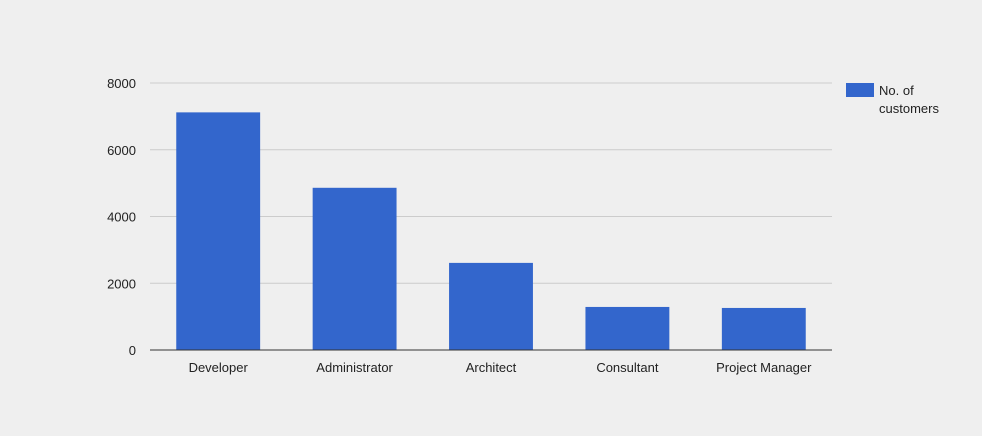 The height and width of the screenshot is (436, 982). Describe the element at coordinates (909, 108) in the screenshot. I see `legend-label-line-2: customers` at that location.